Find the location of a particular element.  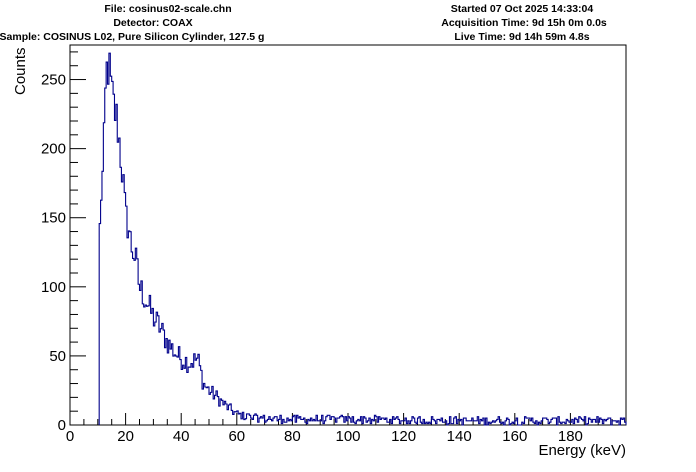

x-axis-label: Energy (keV) is located at coordinates (582, 450).